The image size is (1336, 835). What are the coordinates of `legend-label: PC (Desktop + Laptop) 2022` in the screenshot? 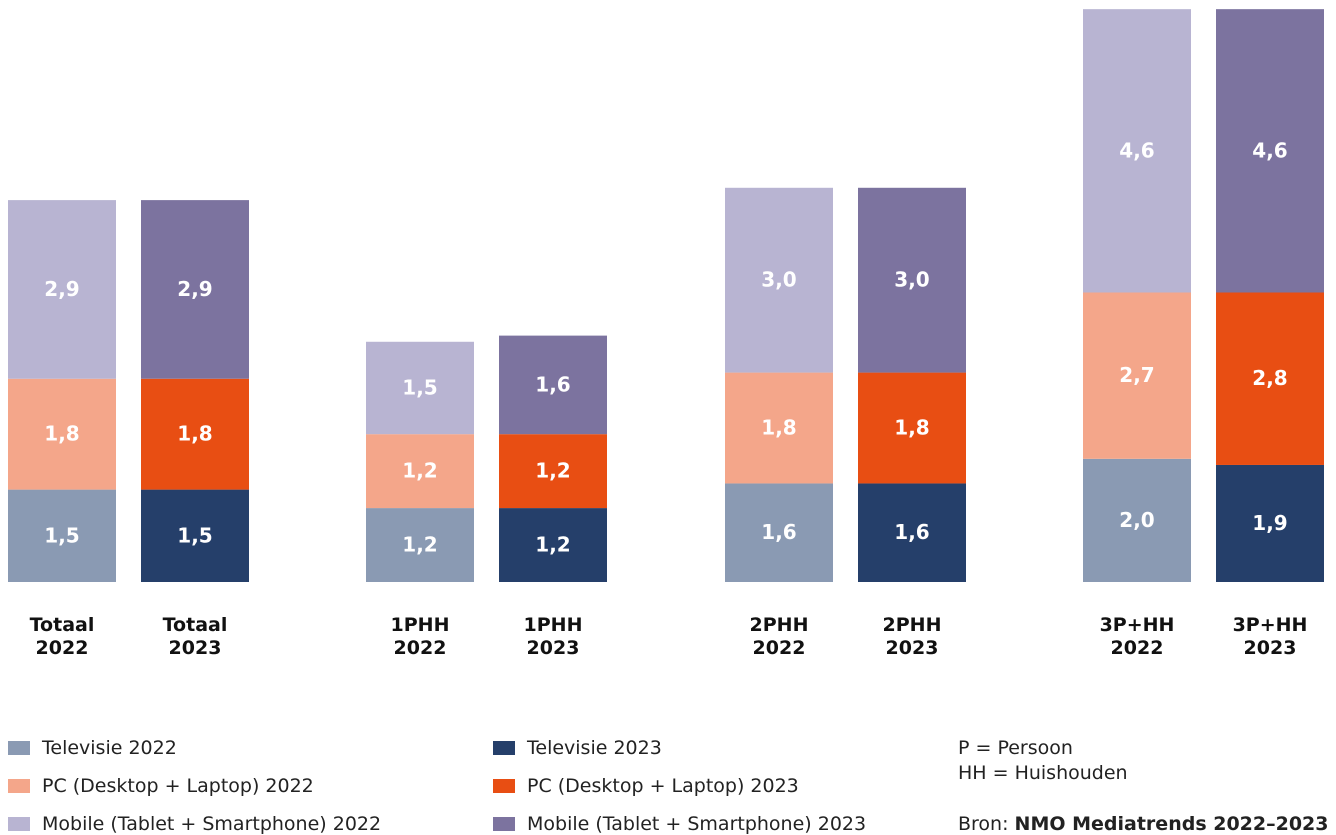 It's located at (178, 786).